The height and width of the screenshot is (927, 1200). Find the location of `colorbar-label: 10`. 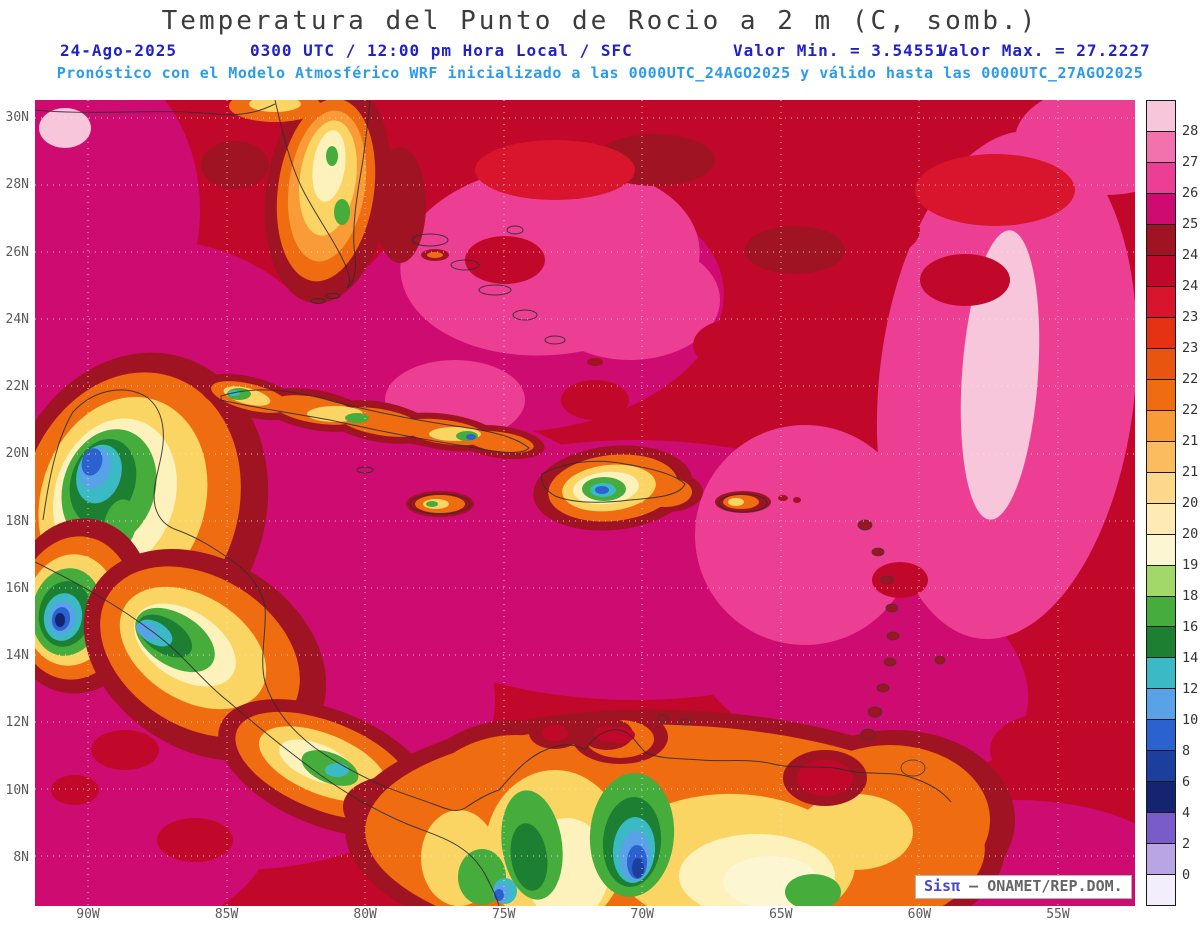

colorbar-label: 10 is located at coordinates (1190, 720).